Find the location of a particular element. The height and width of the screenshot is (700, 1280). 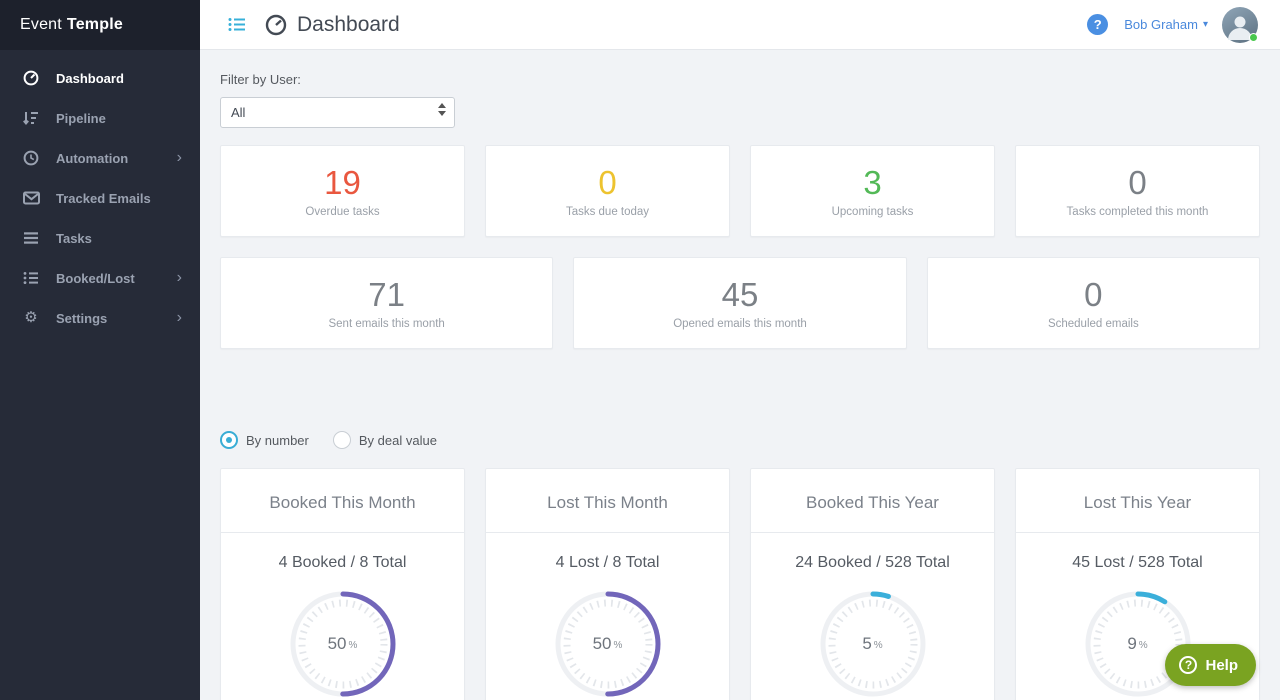

filter-by-user-label: Filter by User: is located at coordinates (260, 79).